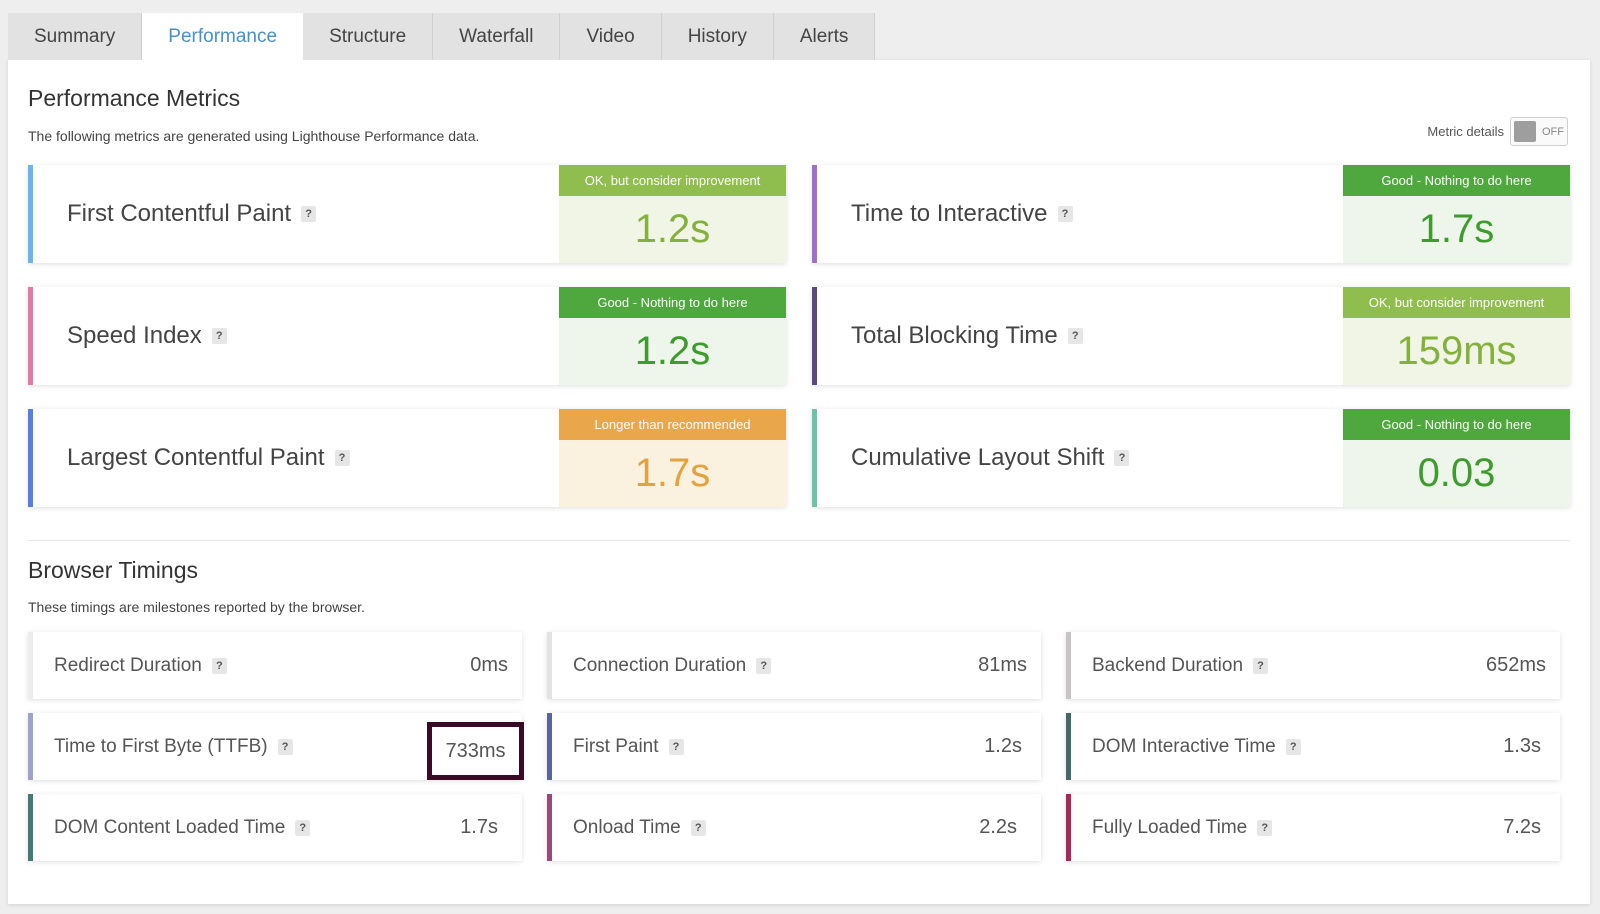  I want to click on timing-value: 652ms, so click(1515, 665).